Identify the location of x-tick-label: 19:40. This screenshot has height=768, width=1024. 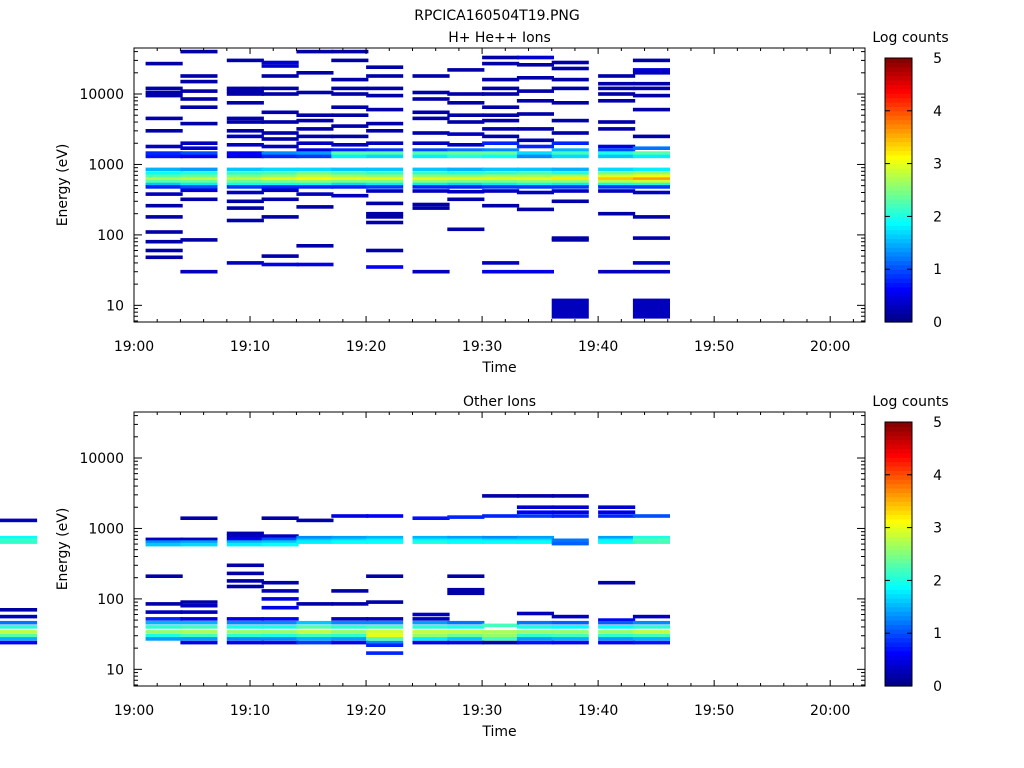
(598, 347).